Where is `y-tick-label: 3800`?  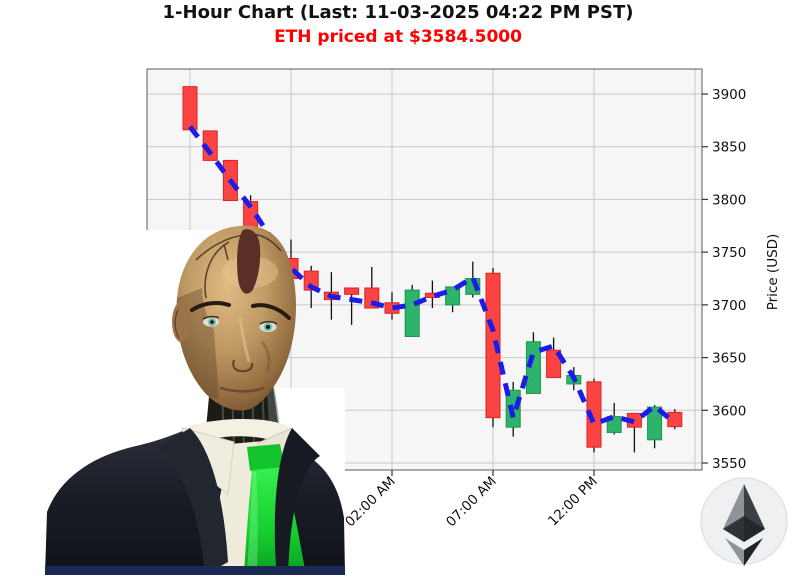 y-tick-label: 3800 is located at coordinates (729, 200).